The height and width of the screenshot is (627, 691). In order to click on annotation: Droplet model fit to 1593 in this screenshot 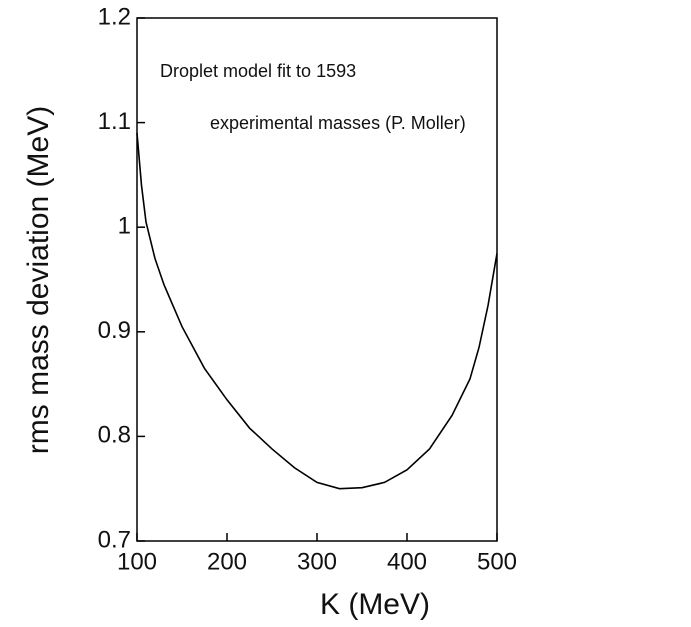, I will do `click(258, 71)`.